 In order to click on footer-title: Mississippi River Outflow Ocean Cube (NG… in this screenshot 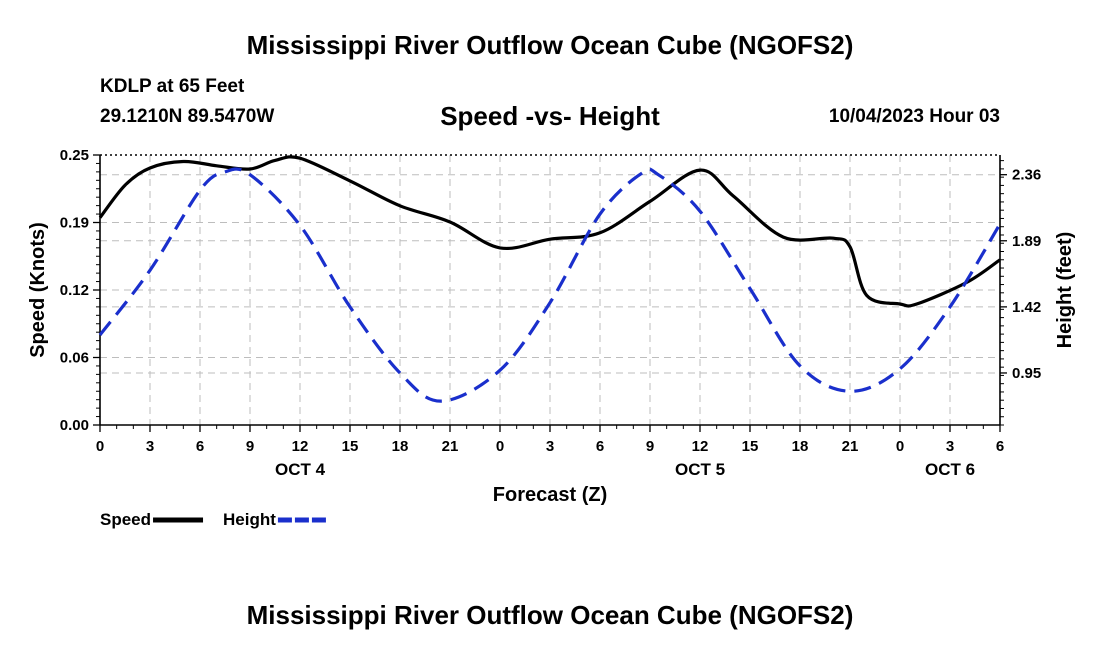, I will do `click(550, 615)`.